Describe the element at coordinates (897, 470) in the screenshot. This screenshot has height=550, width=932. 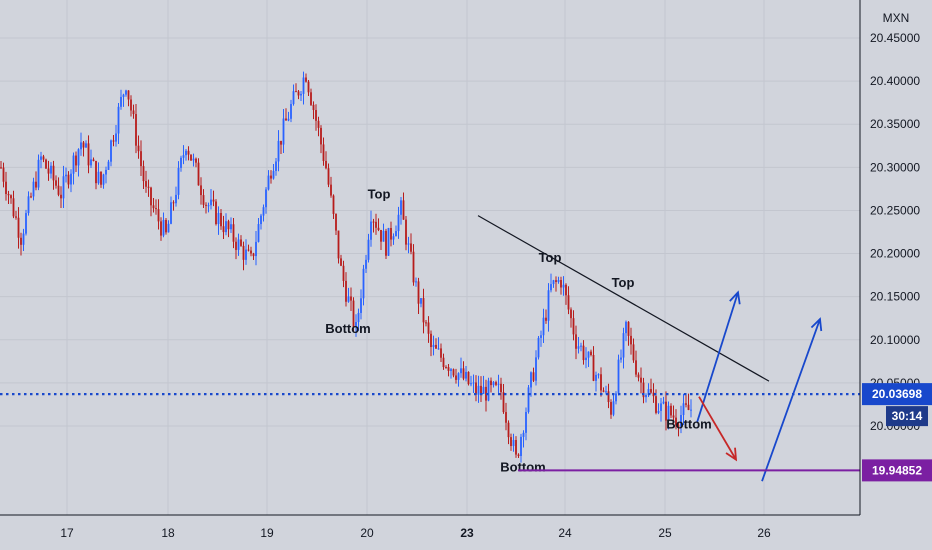
I see `support-price-tag: 19.94852` at that location.